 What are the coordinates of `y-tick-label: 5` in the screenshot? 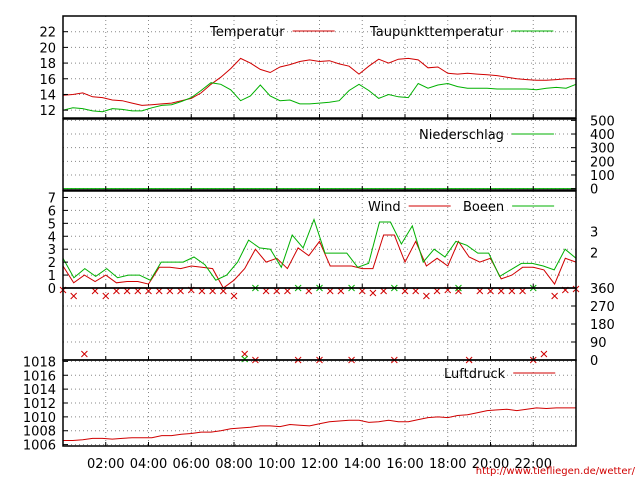 It's located at (52, 224).